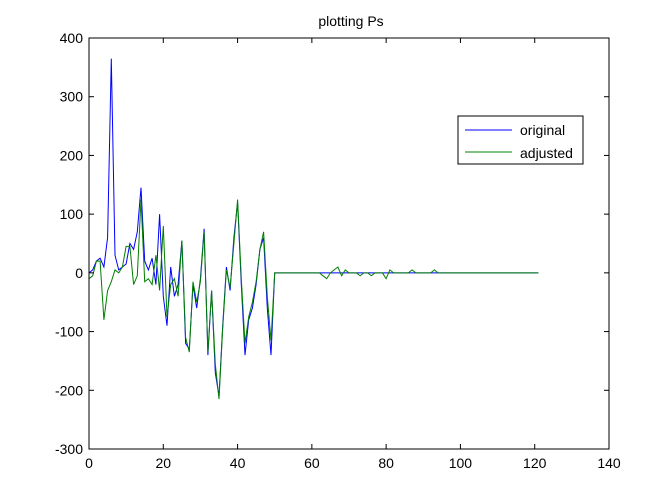  I want to click on y-tick-label: 200, so click(72, 155).